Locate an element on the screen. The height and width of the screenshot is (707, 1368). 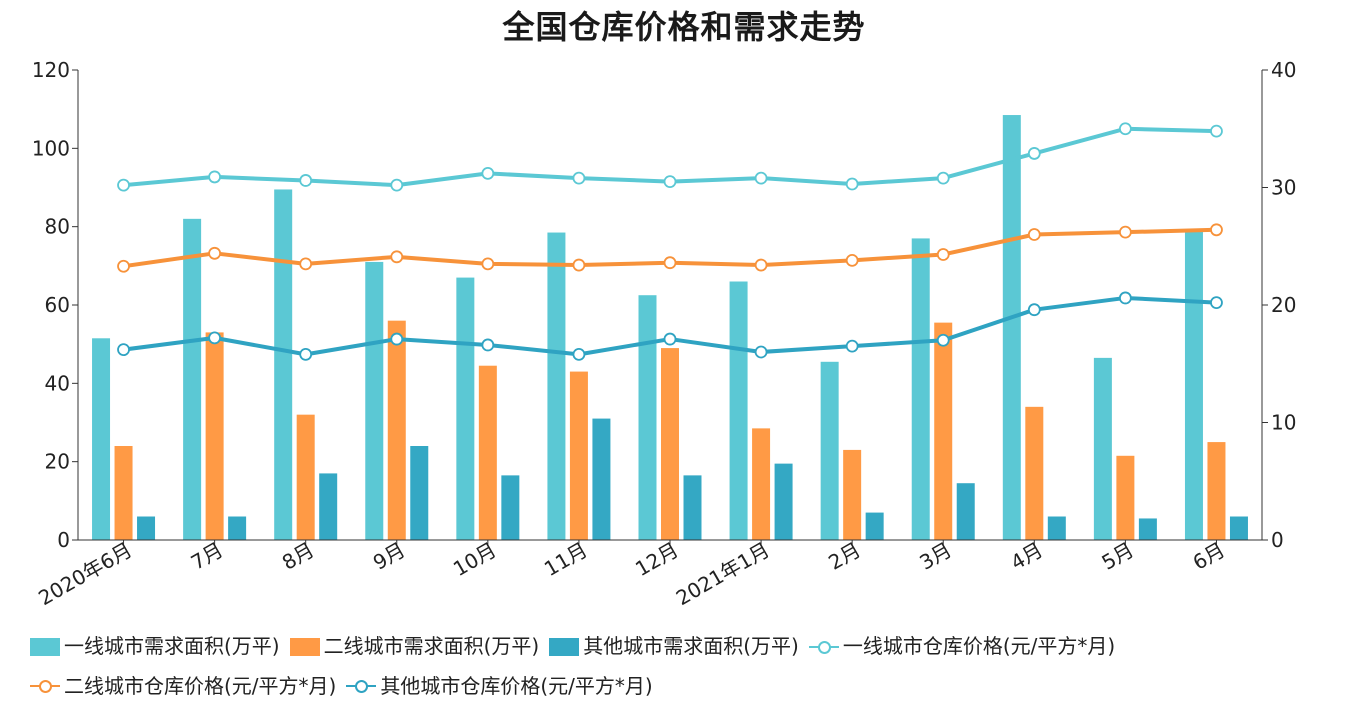
legend-item-line-1: 二线城市仓库价格(元/平方*月) is located at coordinates (183, 686).